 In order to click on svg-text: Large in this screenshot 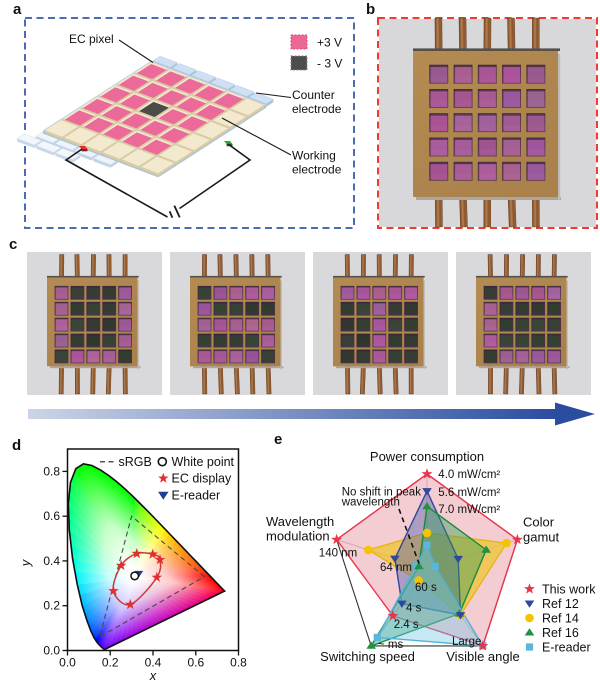, I will do `click(466, 642)`.